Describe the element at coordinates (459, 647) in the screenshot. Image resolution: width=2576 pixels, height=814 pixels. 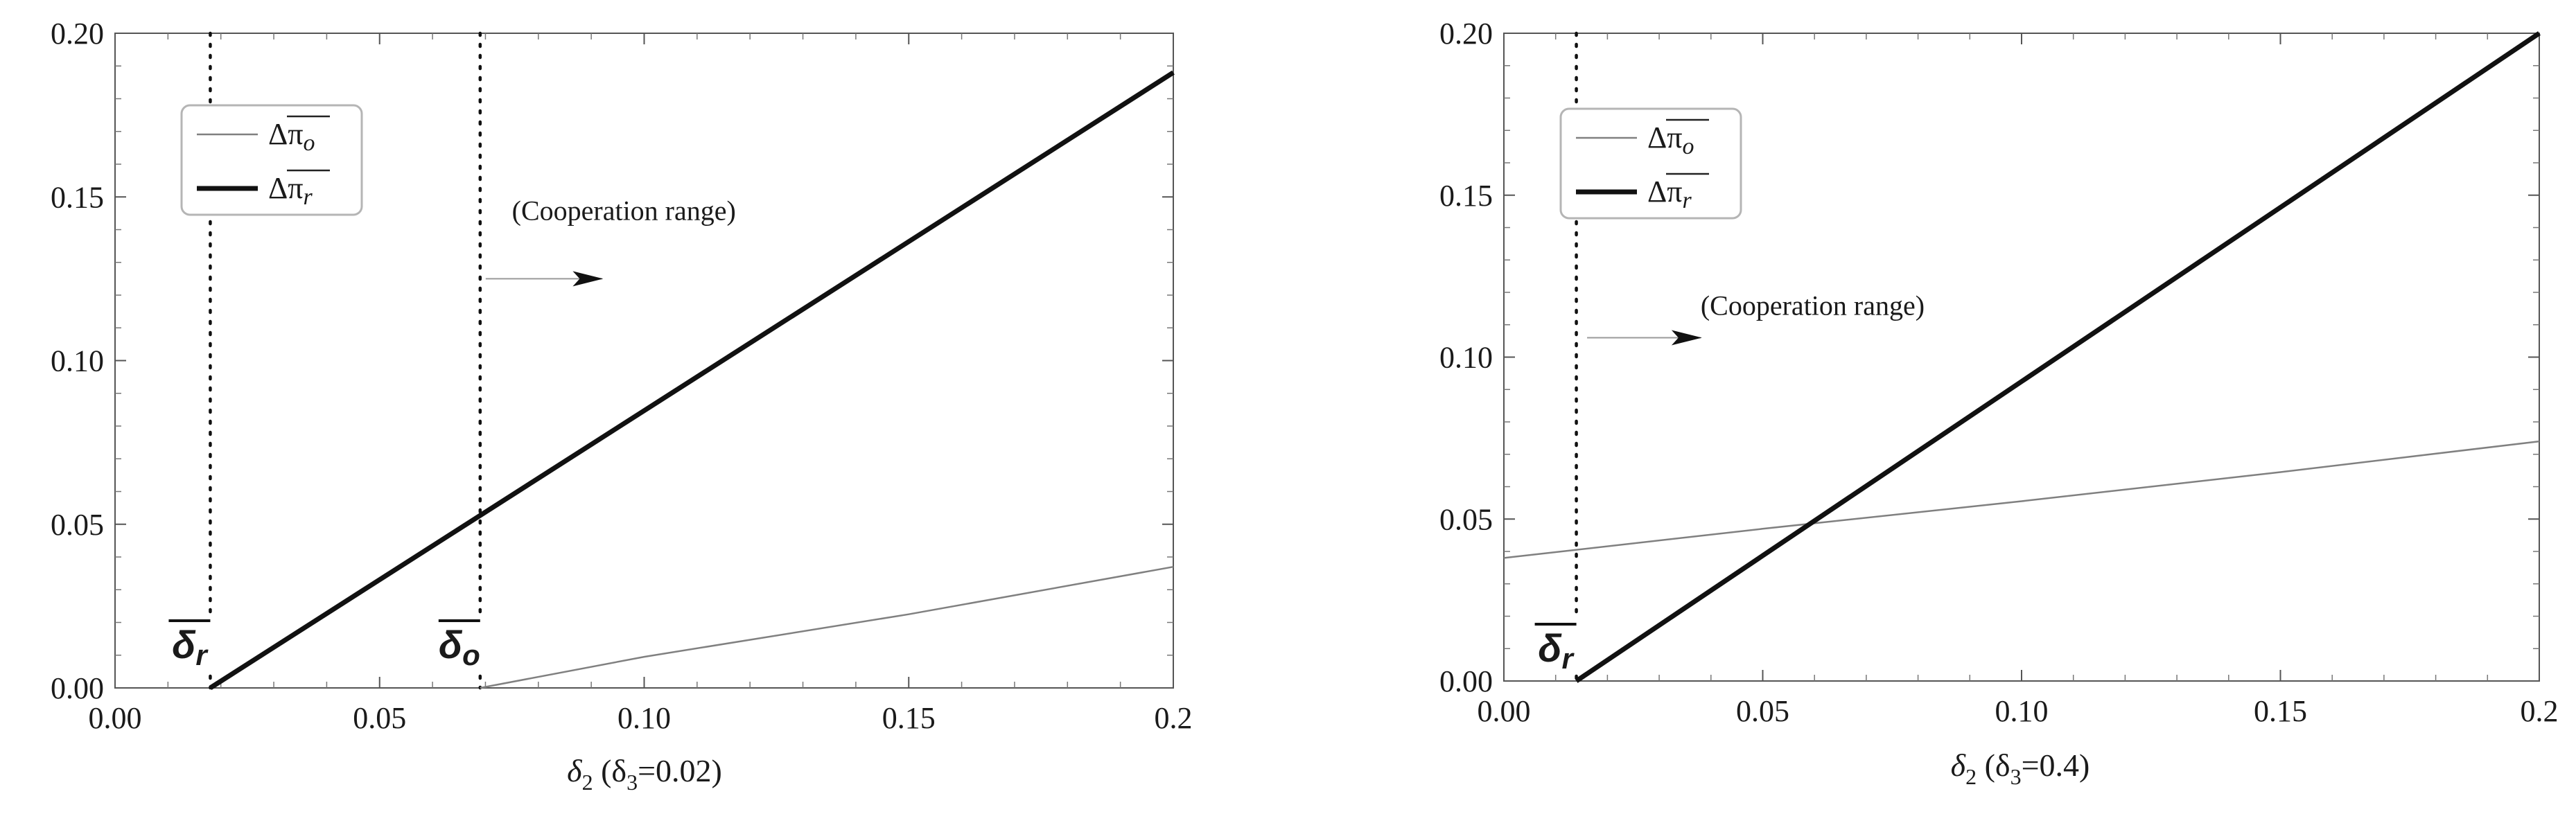
I see `threshold-label-o: δo` at that location.